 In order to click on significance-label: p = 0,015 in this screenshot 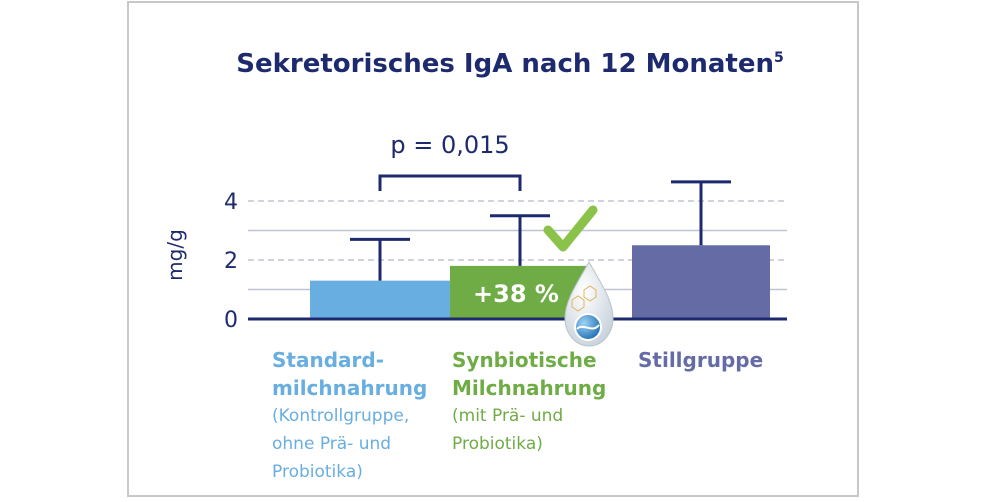, I will do `click(449, 145)`.